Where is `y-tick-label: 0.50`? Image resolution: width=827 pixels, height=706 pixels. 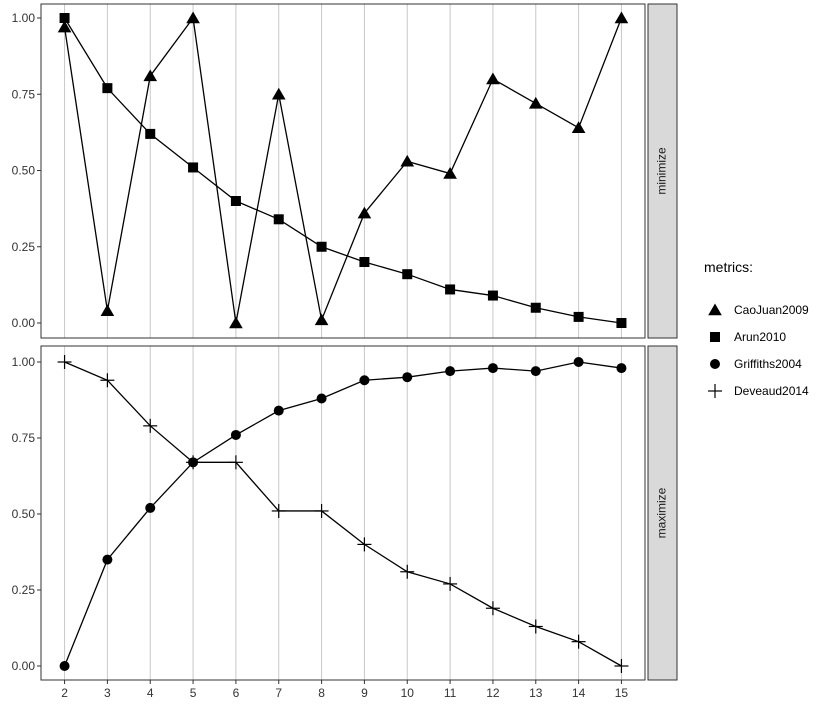
y-tick-label: 0.50 is located at coordinates (24, 514).